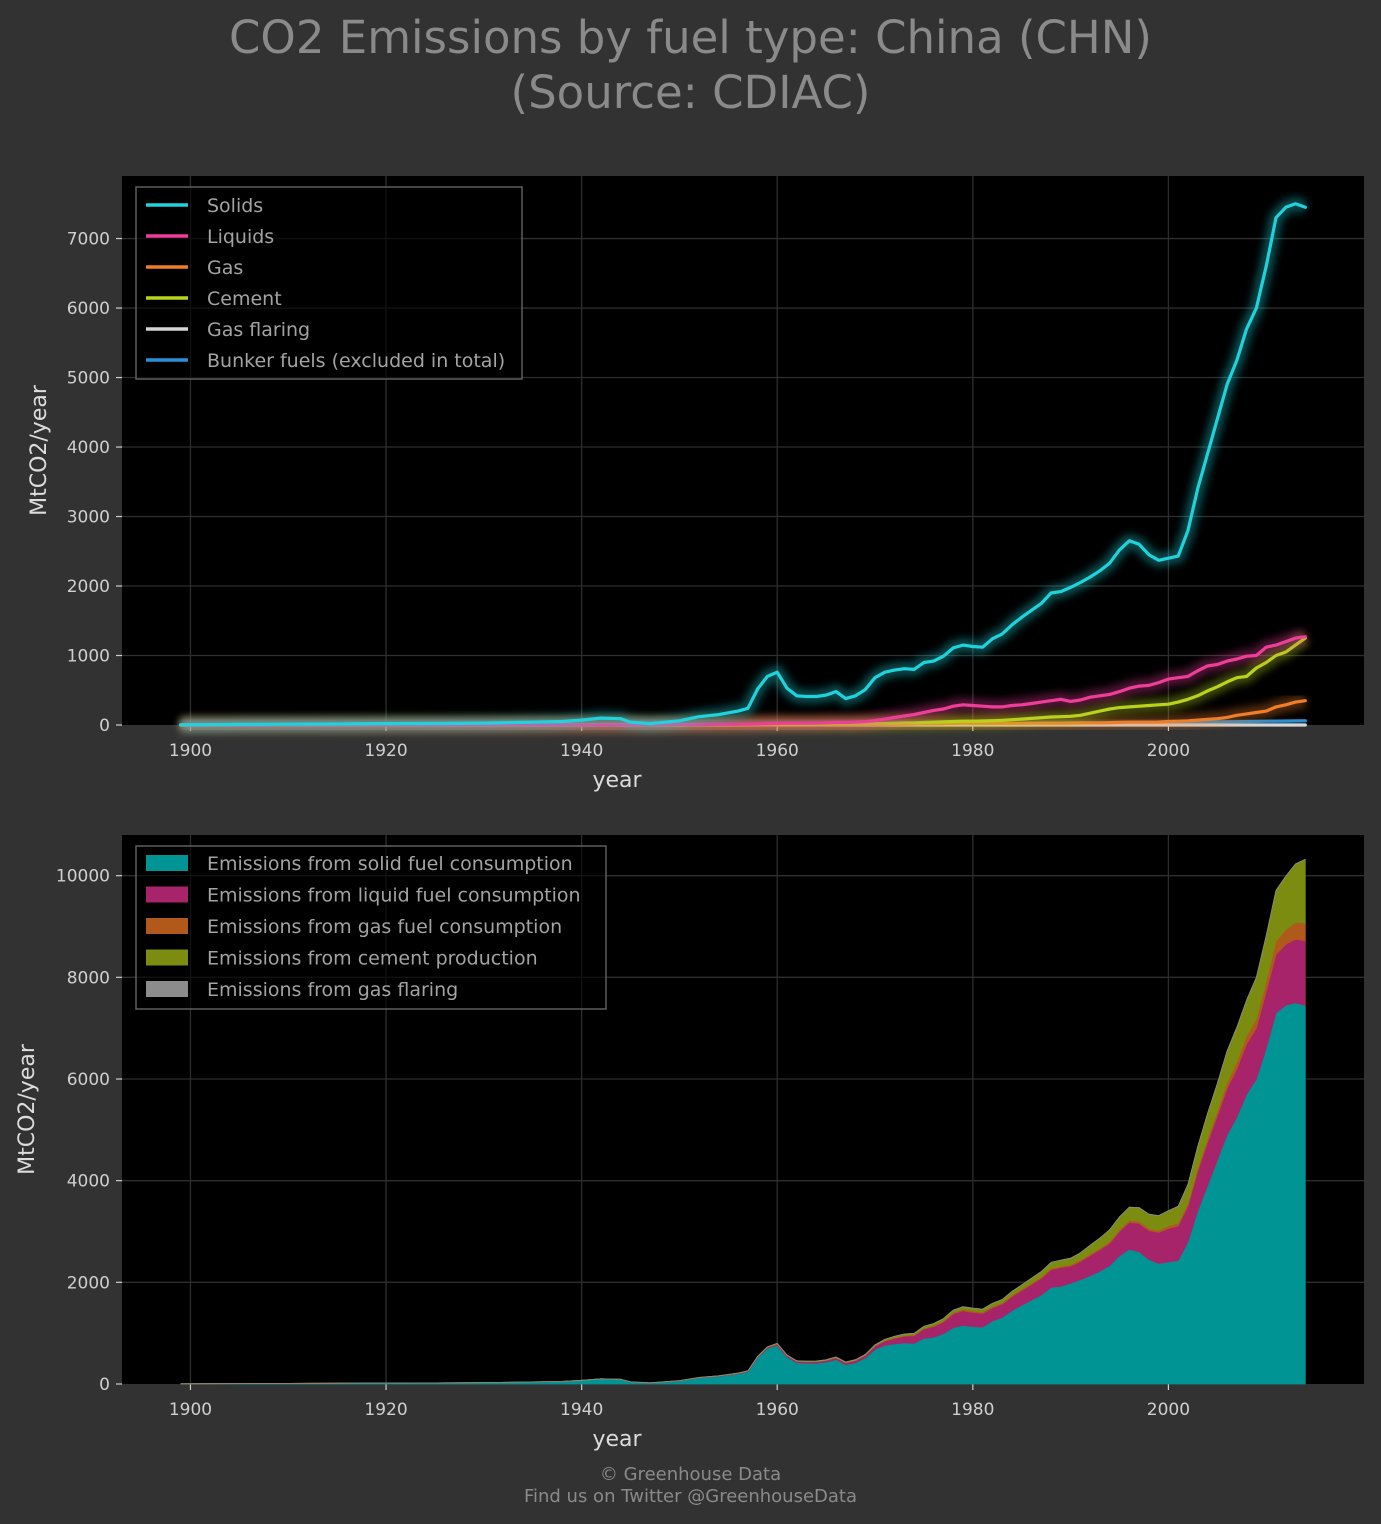 This screenshot has width=1381, height=1524. I want to click on legend-swatch-cement, so click(167, 957).